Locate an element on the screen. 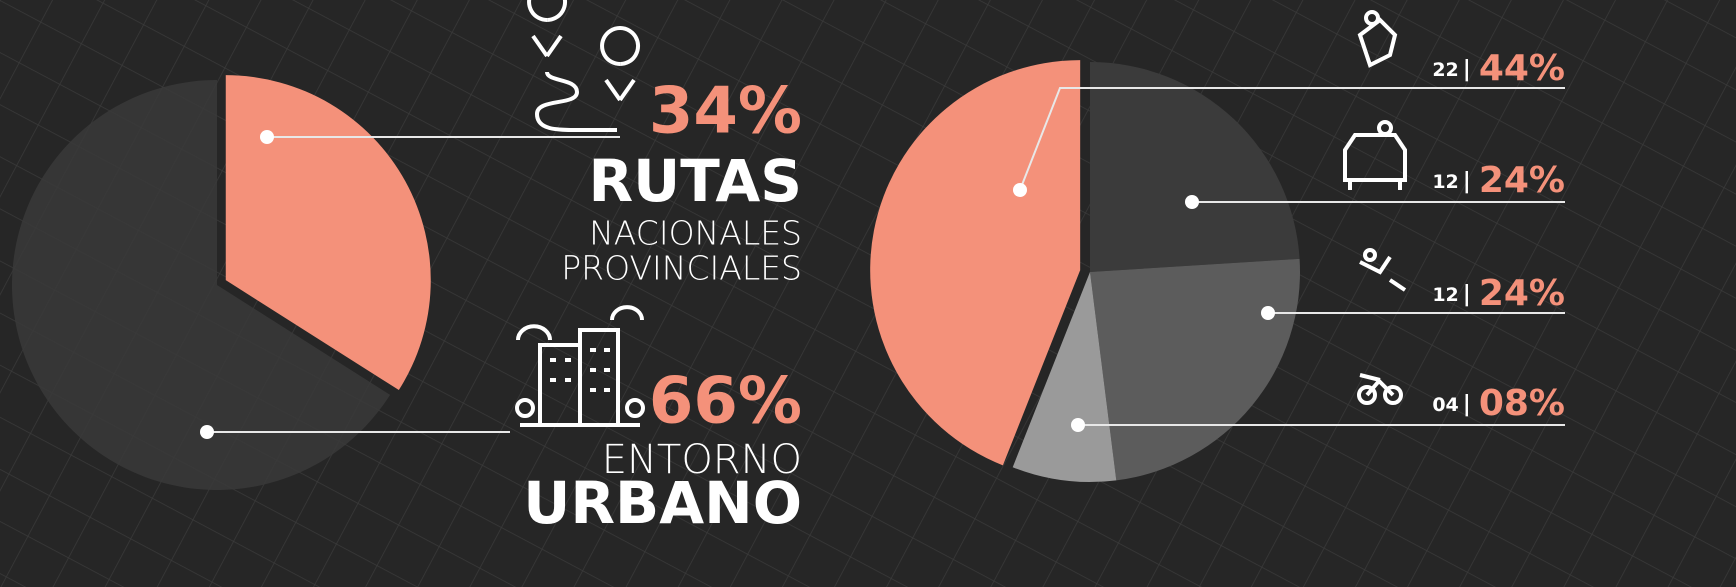 The image size is (1736, 587). value-label: 22 | 44% is located at coordinates (1498, 68).